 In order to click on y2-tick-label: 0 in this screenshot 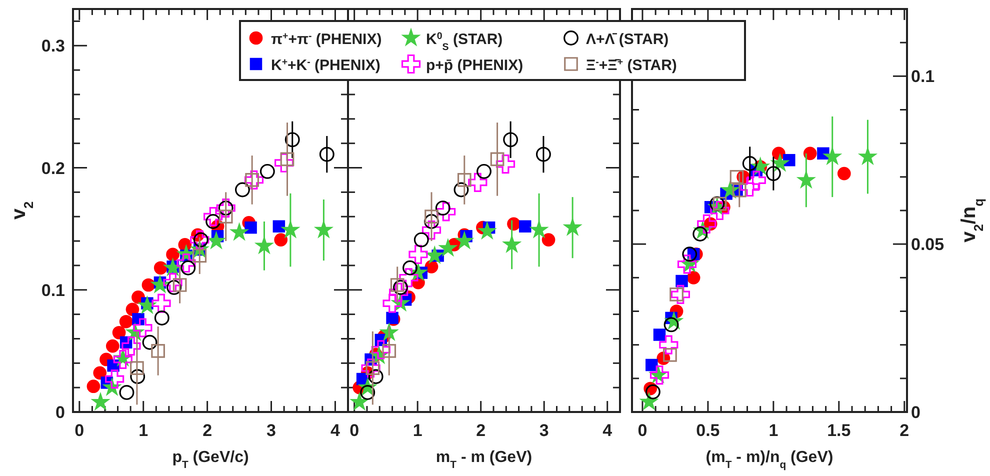, I will do `click(915, 412)`.